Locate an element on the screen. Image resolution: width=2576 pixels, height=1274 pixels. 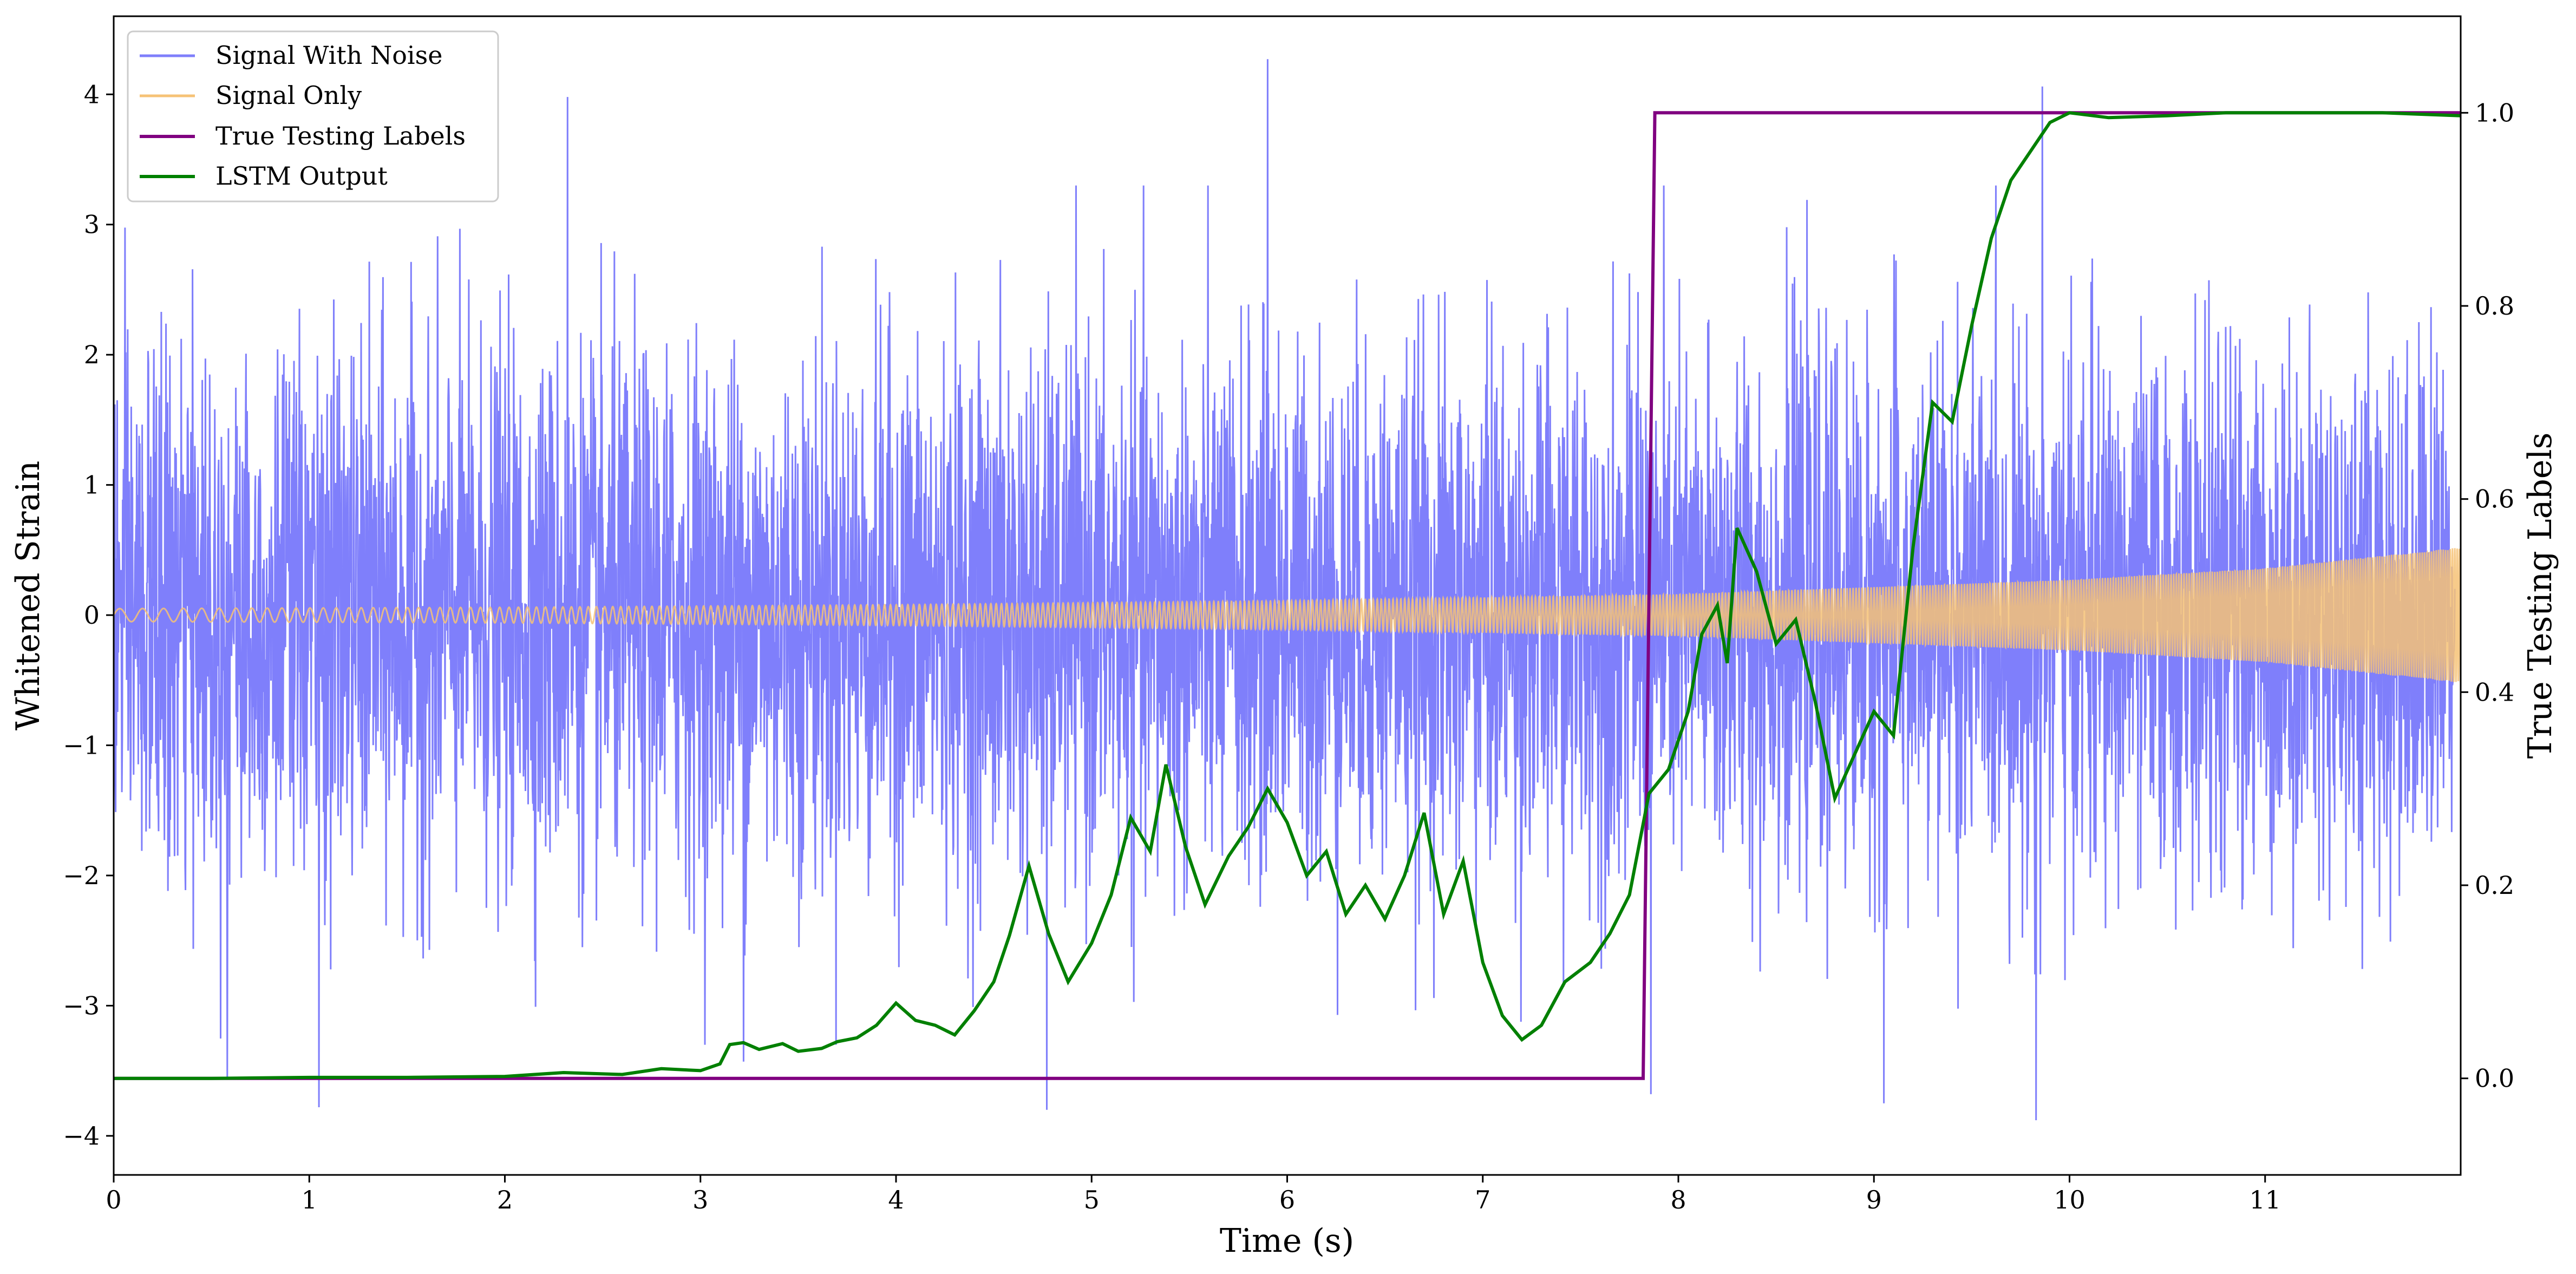
legend-label-lstm-output: LSTM Output is located at coordinates (301, 176).